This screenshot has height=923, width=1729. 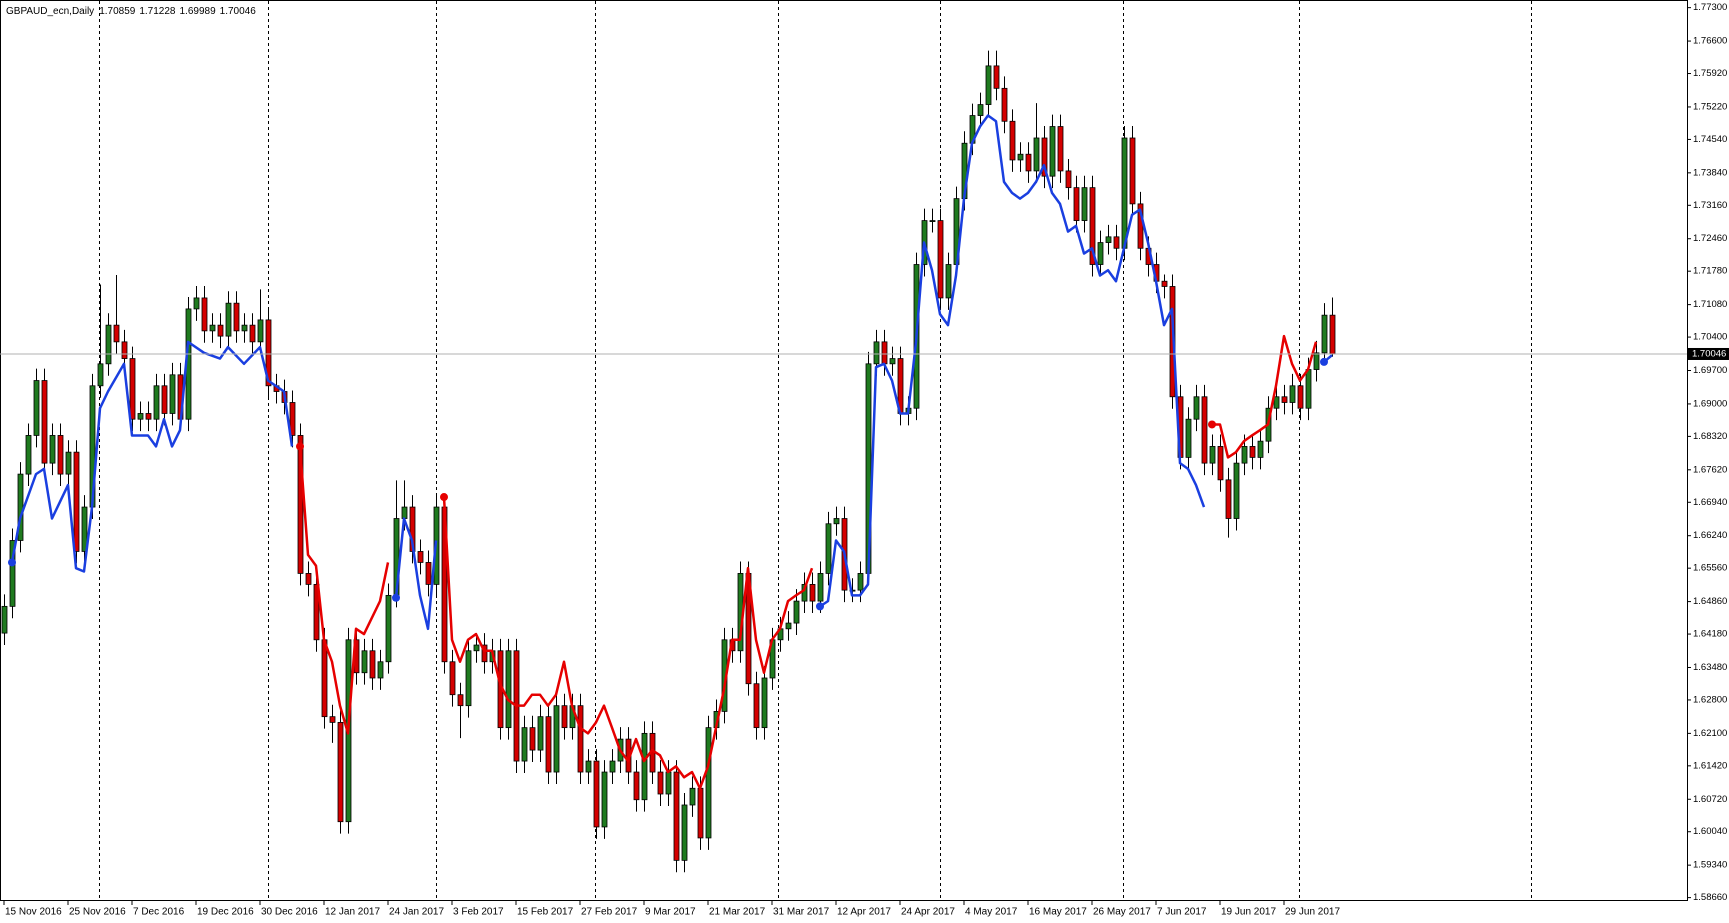 I want to click on x-tick-label: 7 Dec 2016, so click(x=159, y=912).